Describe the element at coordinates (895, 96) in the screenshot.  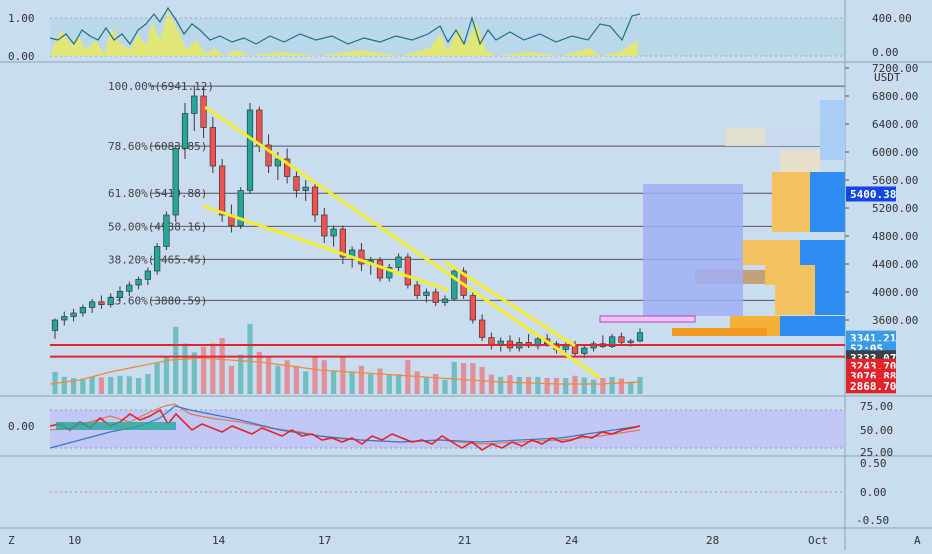
I see `price-axis-tick: 6800.00` at that location.